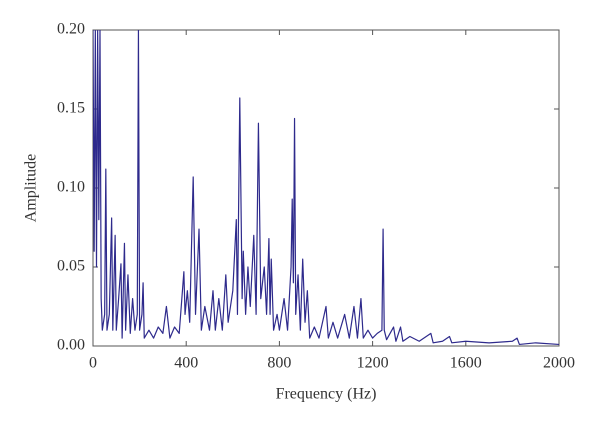 The width and height of the screenshot is (600, 426). Describe the element at coordinates (373, 363) in the screenshot. I see `x-tick-label: 1200` at that location.